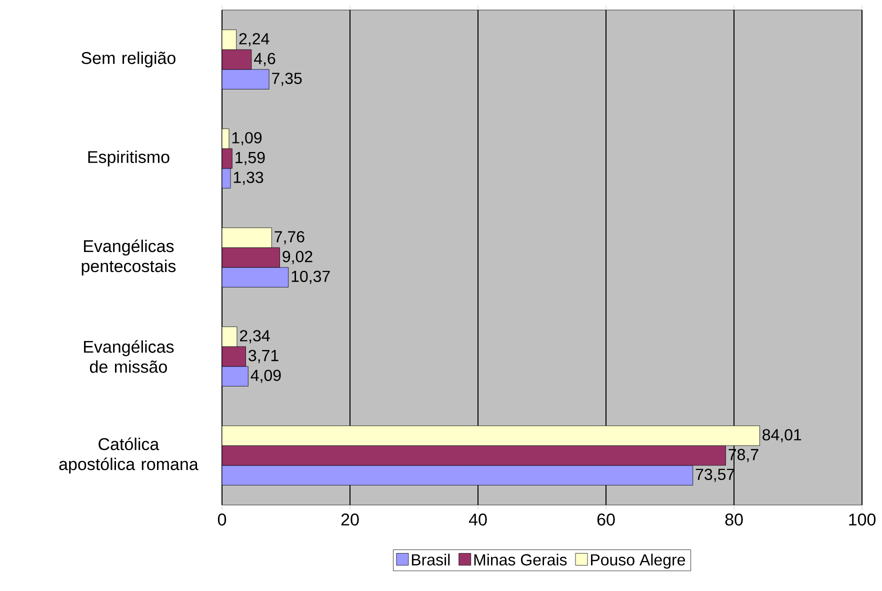 The width and height of the screenshot is (882, 591). What do you see at coordinates (265, 376) in the screenshot?
I see `data-label: 4,09` at bounding box center [265, 376].